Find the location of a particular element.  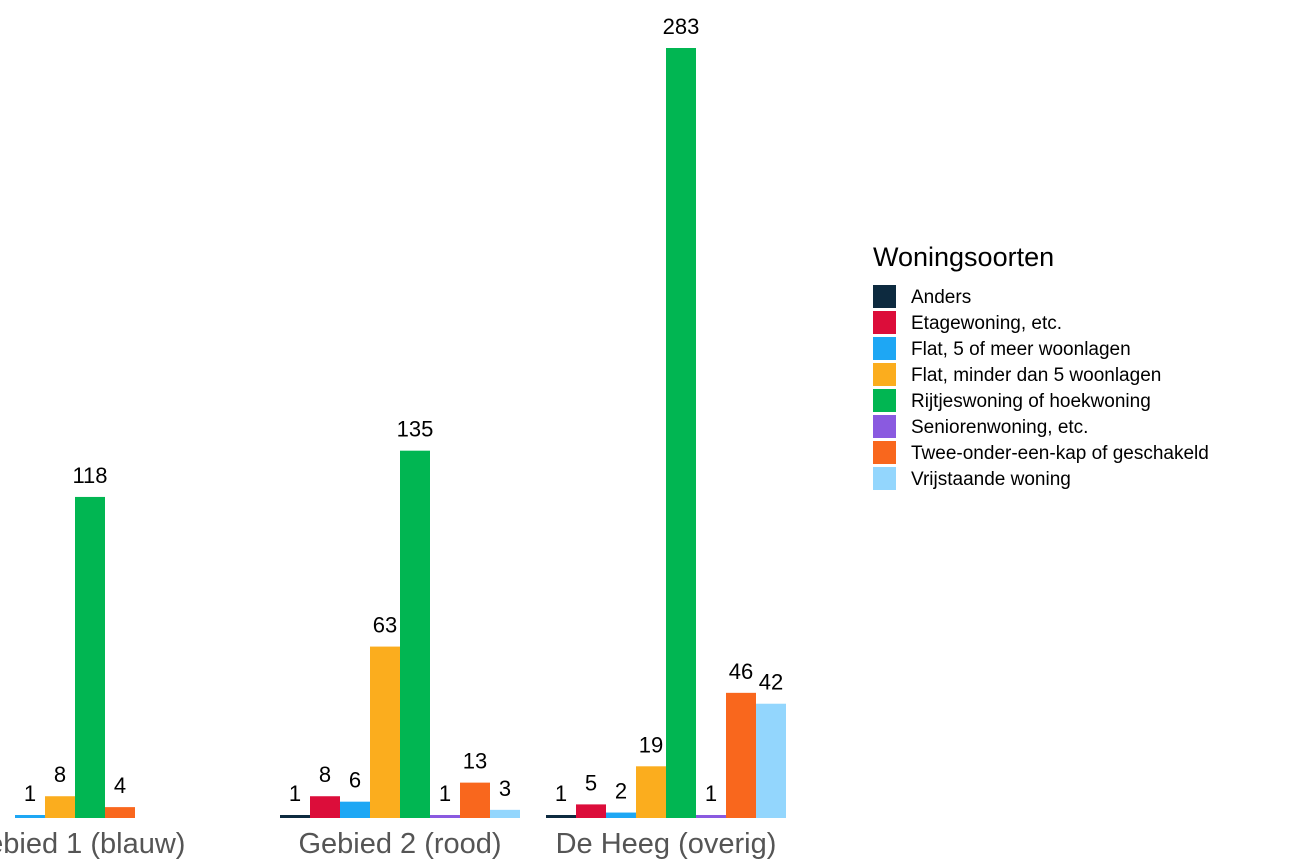

bar-gebied-2-rood-seniorenwoning-etc is located at coordinates (445, 816).